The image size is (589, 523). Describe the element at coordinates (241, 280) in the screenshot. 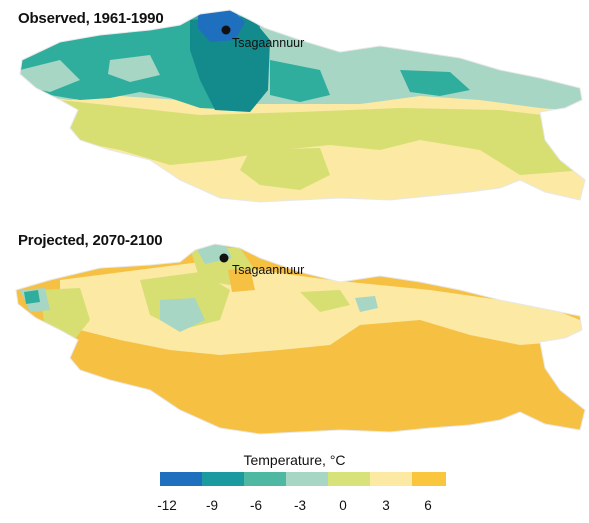

I see `region-orange-city` at that location.